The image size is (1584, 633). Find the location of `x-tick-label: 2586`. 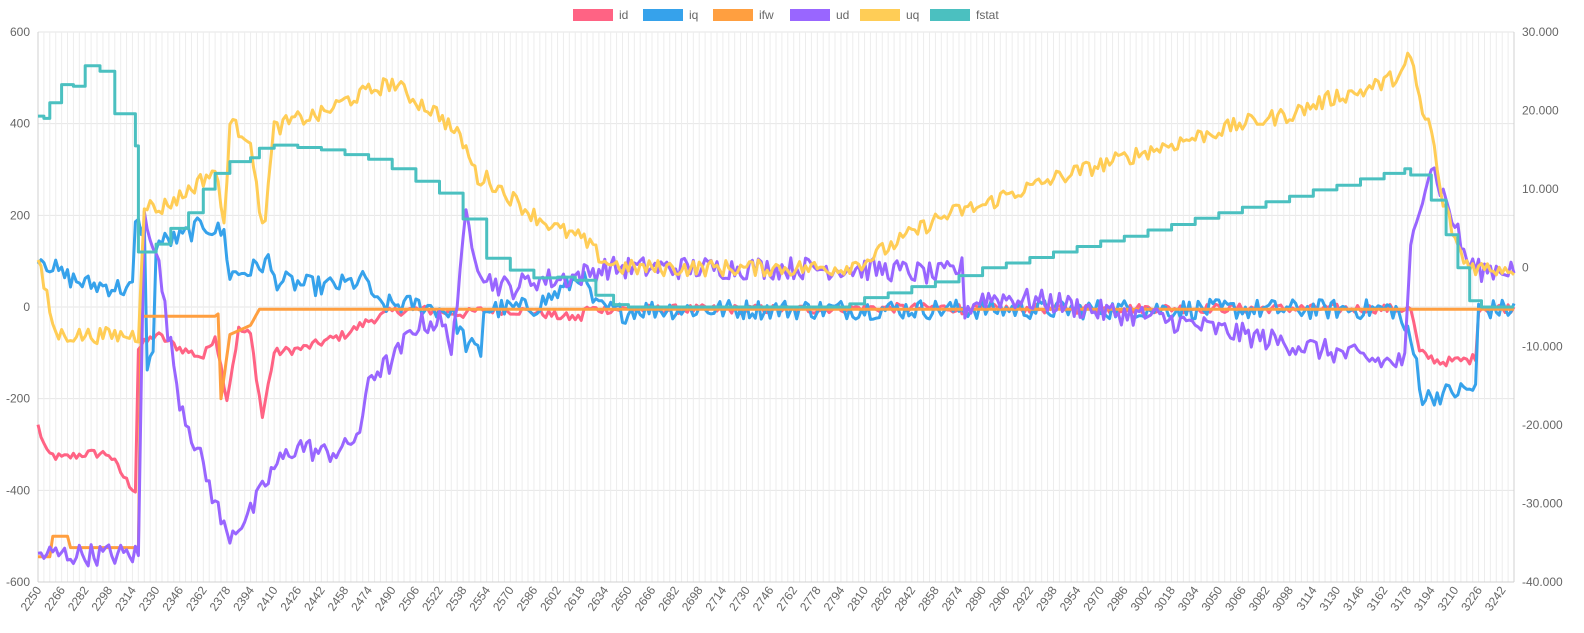

x-tick-label: 2586 is located at coordinates (527, 598).